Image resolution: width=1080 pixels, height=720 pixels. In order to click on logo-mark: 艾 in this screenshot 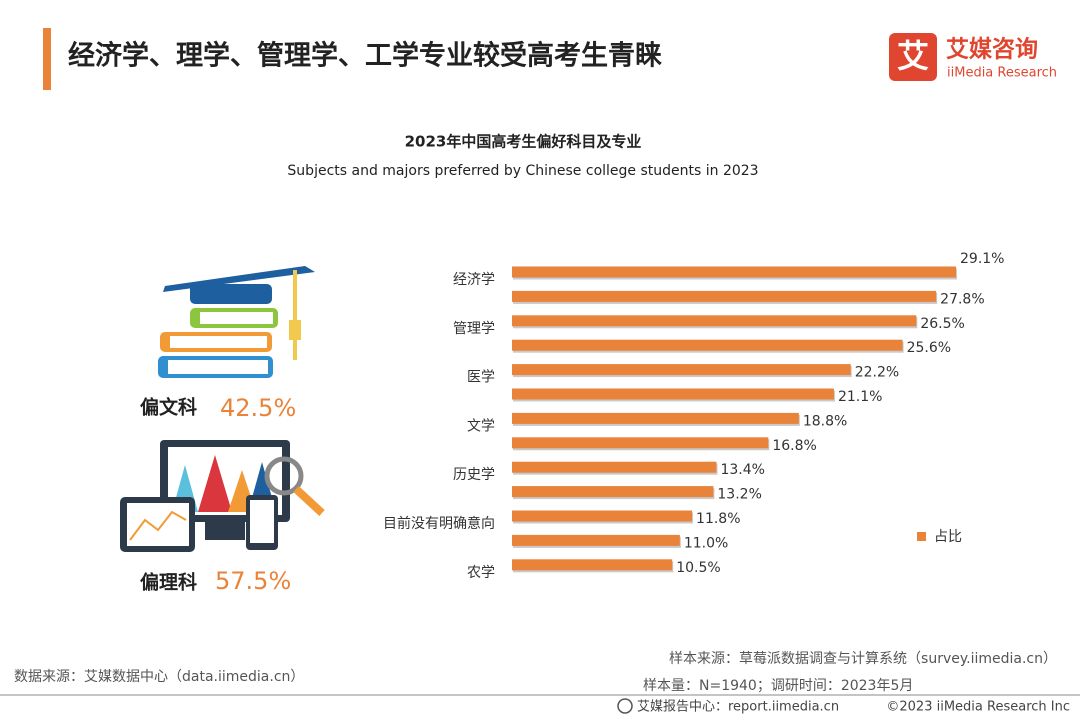, I will do `click(913, 56)`.